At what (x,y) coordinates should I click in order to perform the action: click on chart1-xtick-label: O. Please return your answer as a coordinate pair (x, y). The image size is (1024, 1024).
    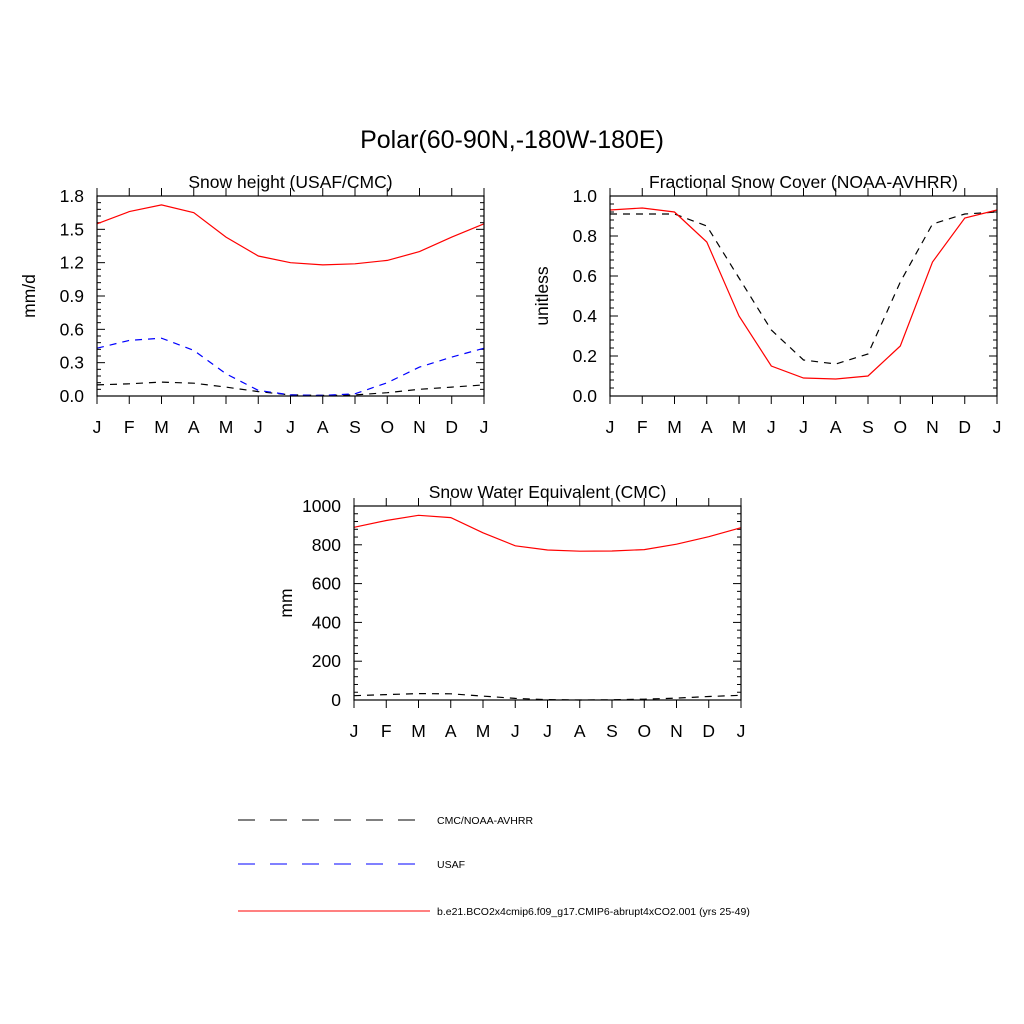
    Looking at the image, I should click on (900, 427).